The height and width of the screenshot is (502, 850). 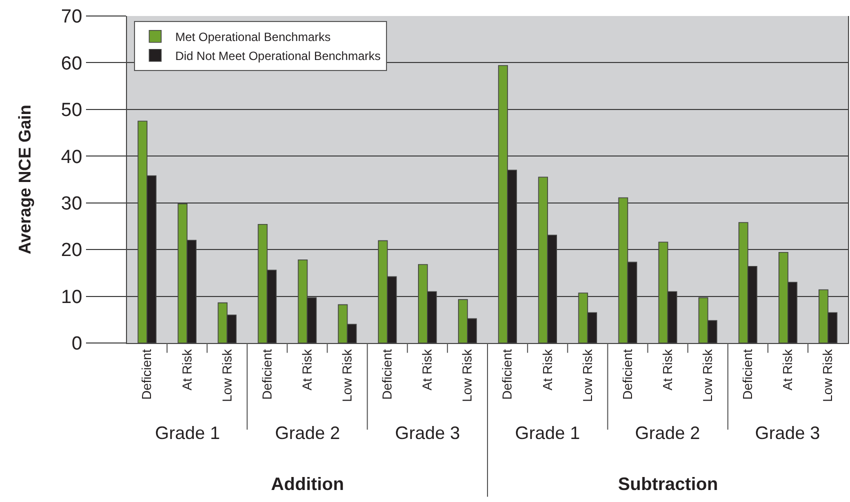 What do you see at coordinates (25, 179) in the screenshot?
I see `y-axis-title: Average NCE Gain` at bounding box center [25, 179].